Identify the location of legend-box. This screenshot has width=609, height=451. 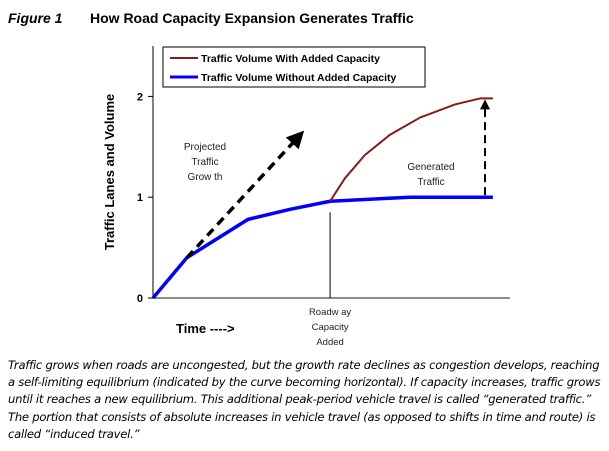
(294, 67).